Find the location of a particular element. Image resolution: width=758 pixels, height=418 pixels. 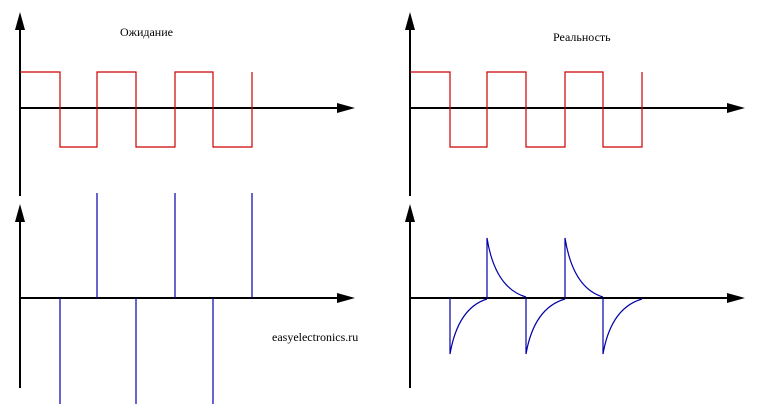

real-title: Реальность is located at coordinates (582, 37).